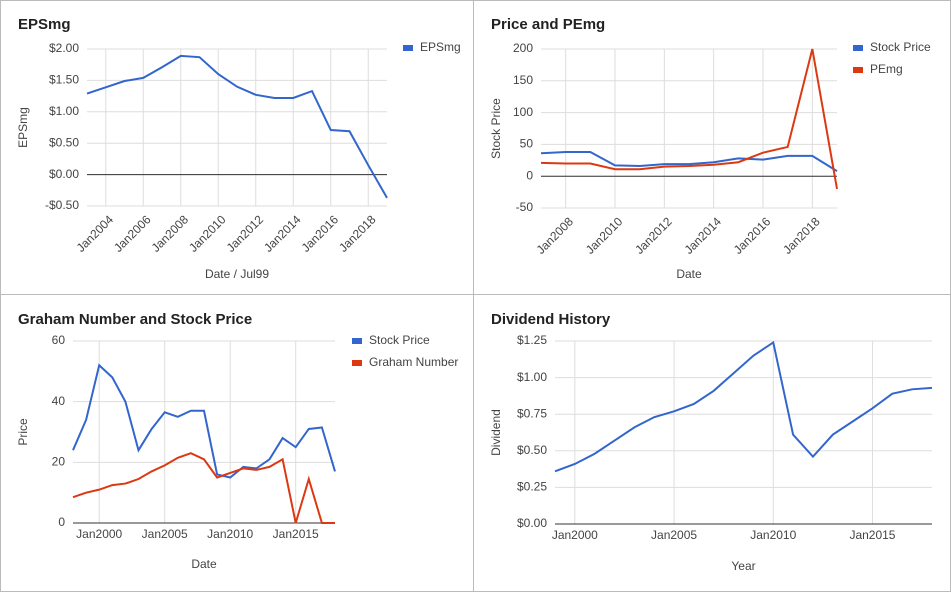 The height and width of the screenshot is (592, 951). What do you see at coordinates (440, 47) in the screenshot?
I see `legend-label: EPSmg` at bounding box center [440, 47].